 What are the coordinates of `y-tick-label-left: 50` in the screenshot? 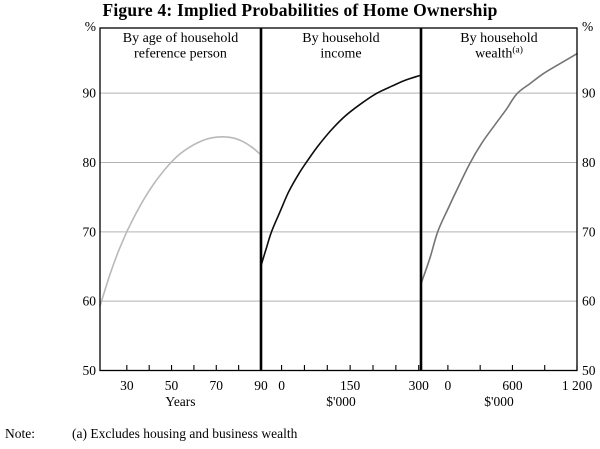 It's located at (90, 370).